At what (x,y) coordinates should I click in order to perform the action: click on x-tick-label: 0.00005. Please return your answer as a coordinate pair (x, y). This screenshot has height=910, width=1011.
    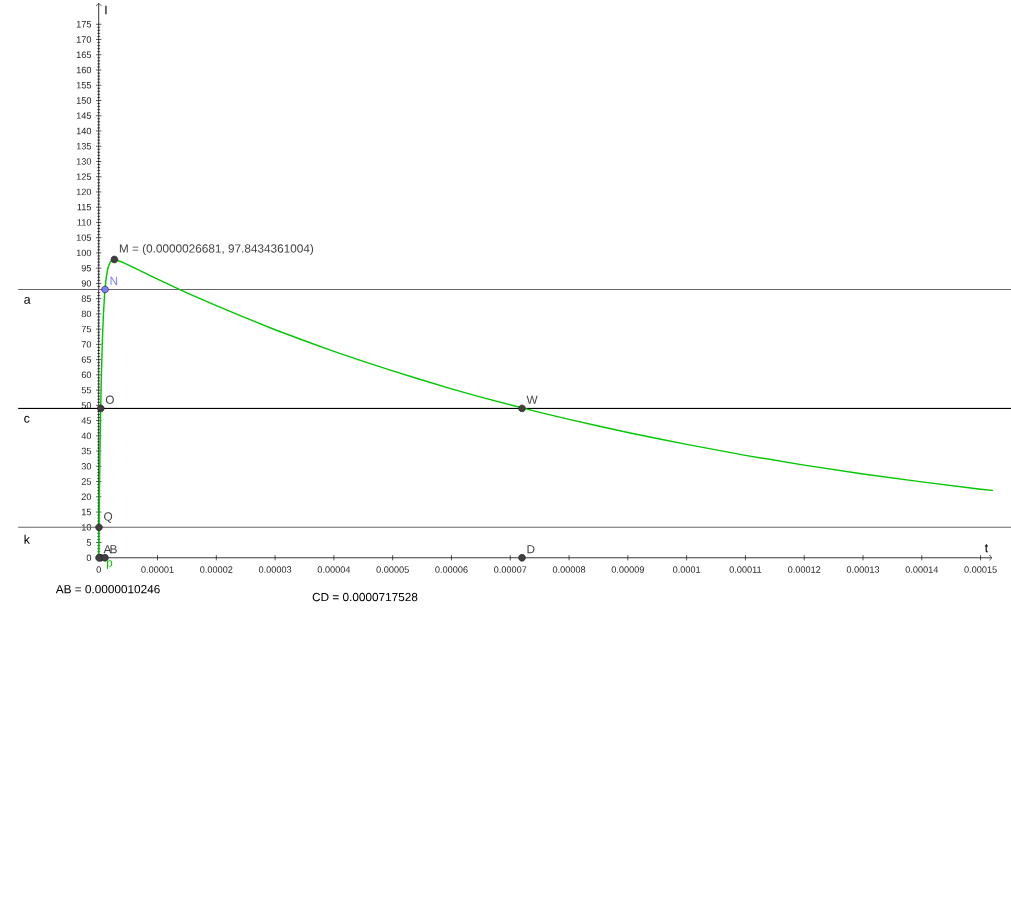
    Looking at the image, I should click on (392, 569).